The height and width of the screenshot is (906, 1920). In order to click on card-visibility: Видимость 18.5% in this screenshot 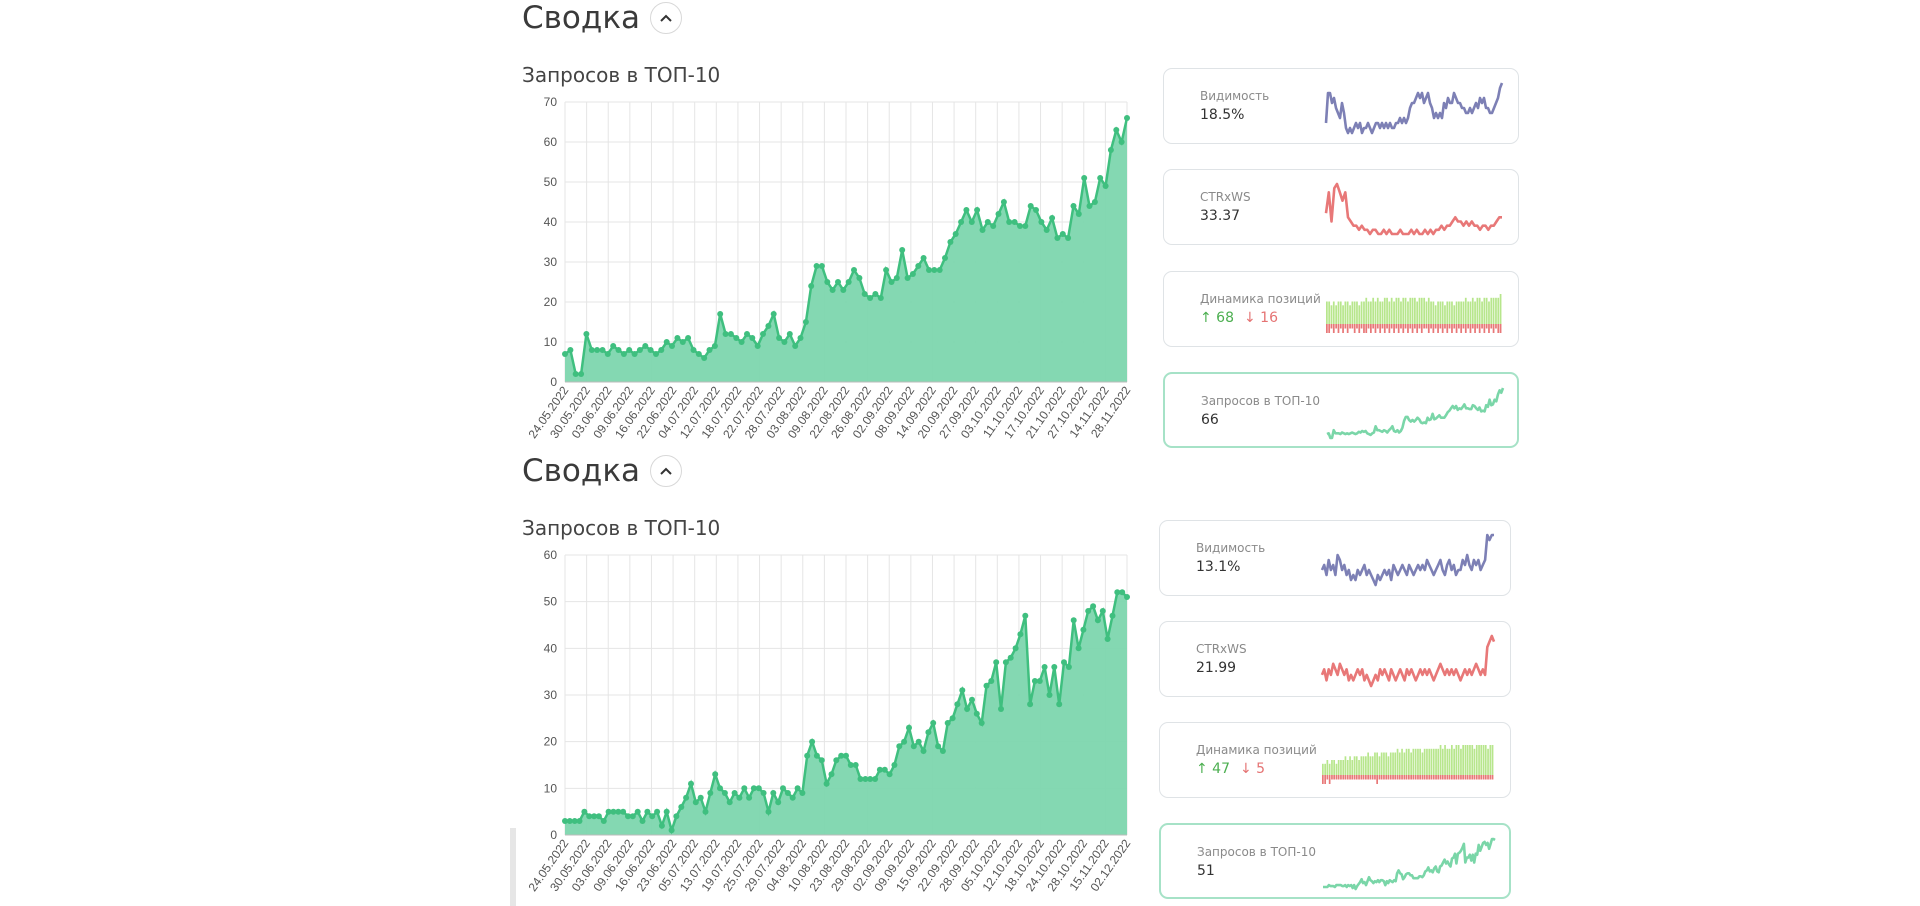, I will do `click(1341, 106)`.